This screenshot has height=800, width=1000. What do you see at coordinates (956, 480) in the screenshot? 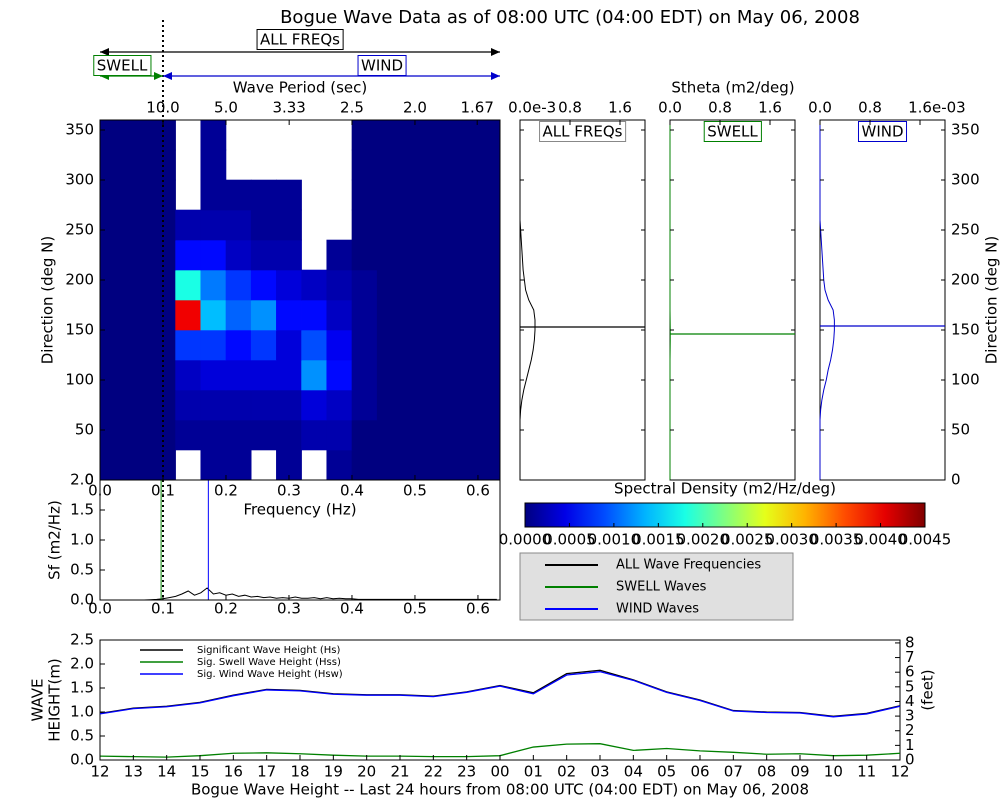
I see `y-tick-label: 0` at bounding box center [956, 480].